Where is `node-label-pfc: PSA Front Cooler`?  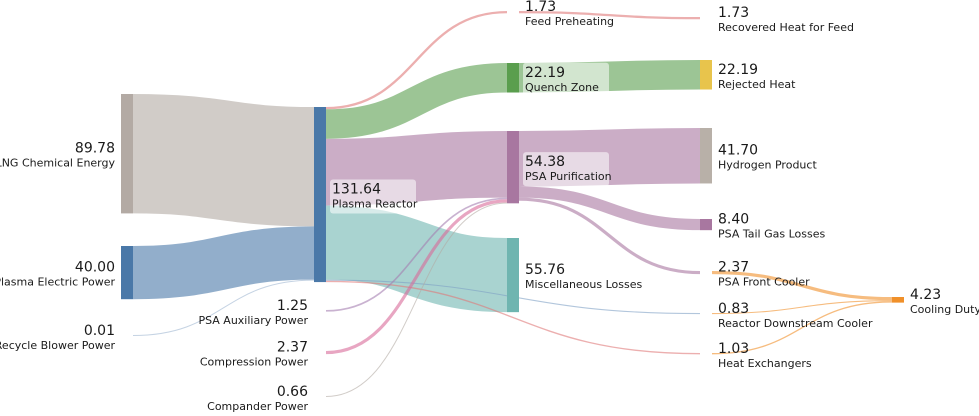 node-label-pfc: PSA Front Cooler is located at coordinates (764, 282).